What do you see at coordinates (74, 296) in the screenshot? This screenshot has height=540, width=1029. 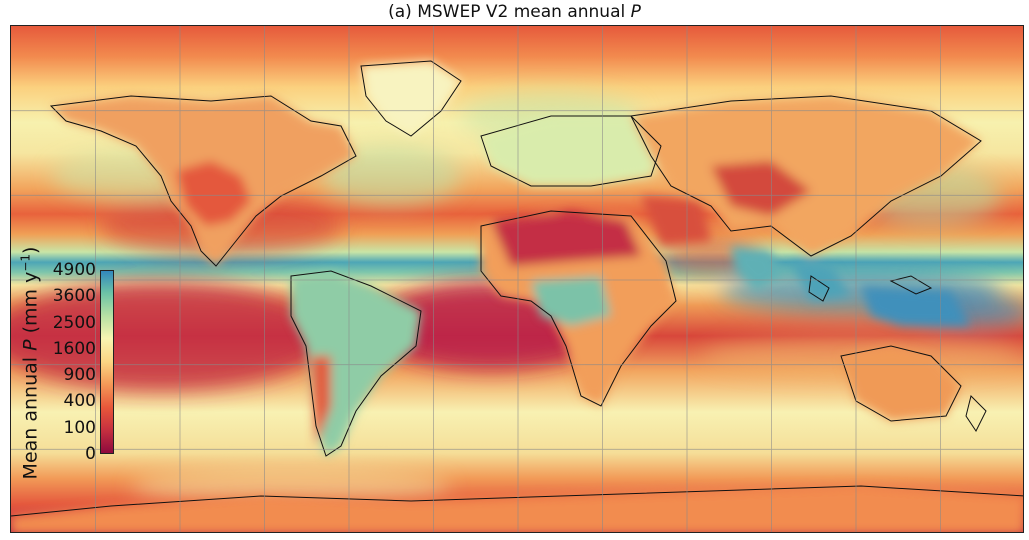 I see `colorbar-tick-label: 3600` at bounding box center [74, 296].